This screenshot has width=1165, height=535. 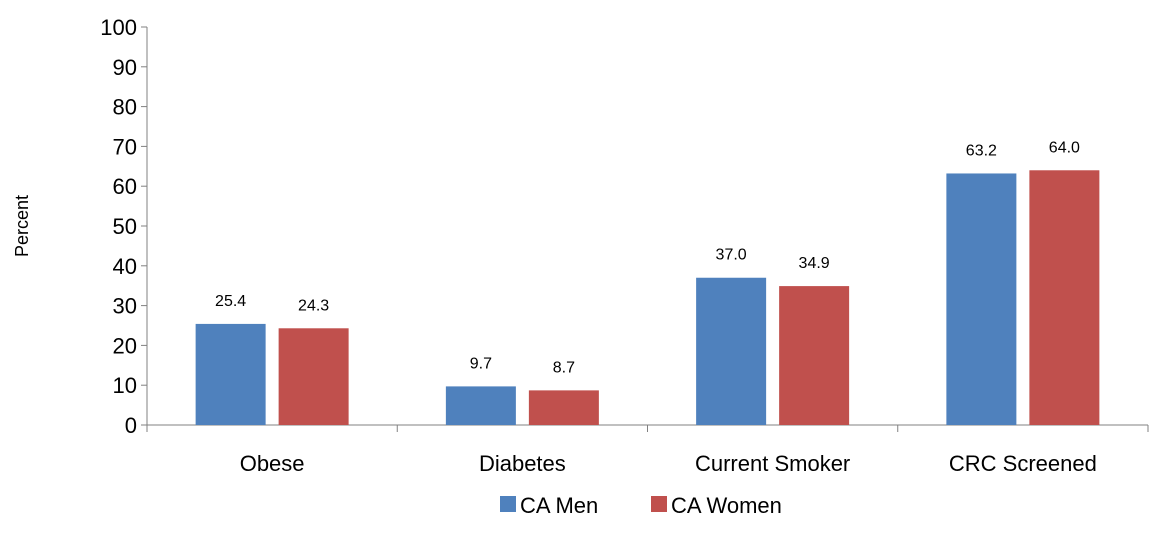 What do you see at coordinates (981, 150) in the screenshot?
I see `data-label: 63.2` at bounding box center [981, 150].